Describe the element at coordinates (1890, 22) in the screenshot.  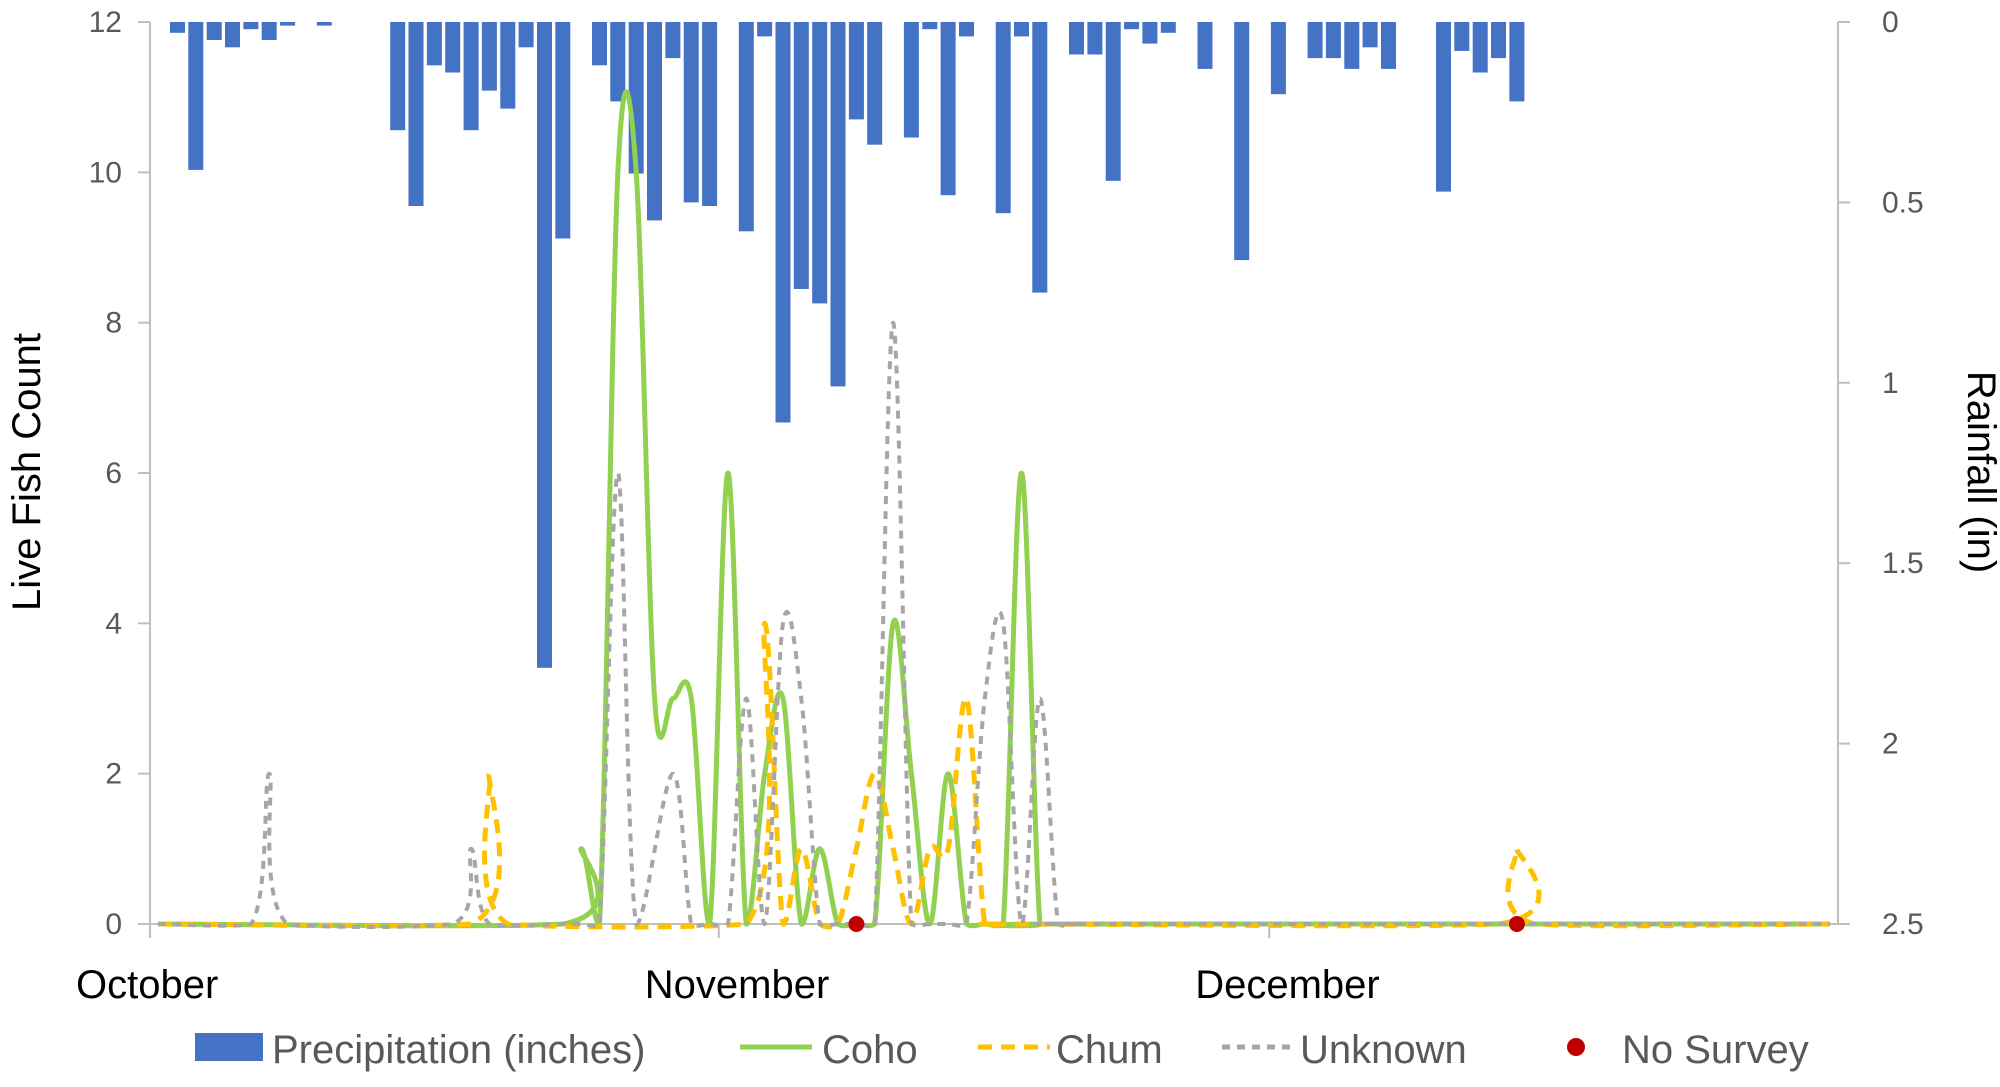
I see `y2-tick-label: 0` at that location.